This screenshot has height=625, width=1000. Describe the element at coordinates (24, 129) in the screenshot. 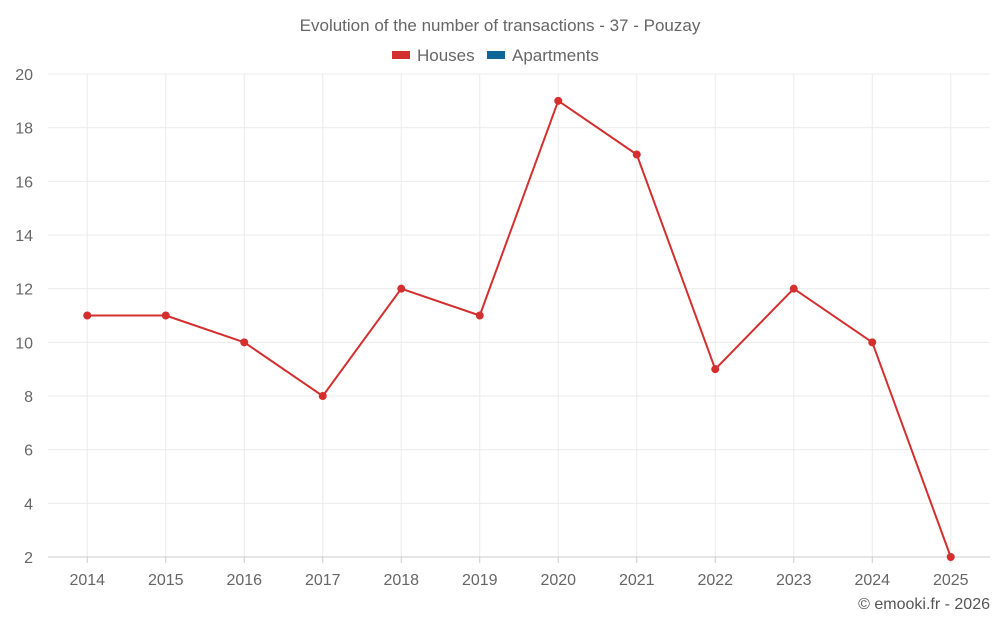

I see `y-tick-label: 18` at that location.